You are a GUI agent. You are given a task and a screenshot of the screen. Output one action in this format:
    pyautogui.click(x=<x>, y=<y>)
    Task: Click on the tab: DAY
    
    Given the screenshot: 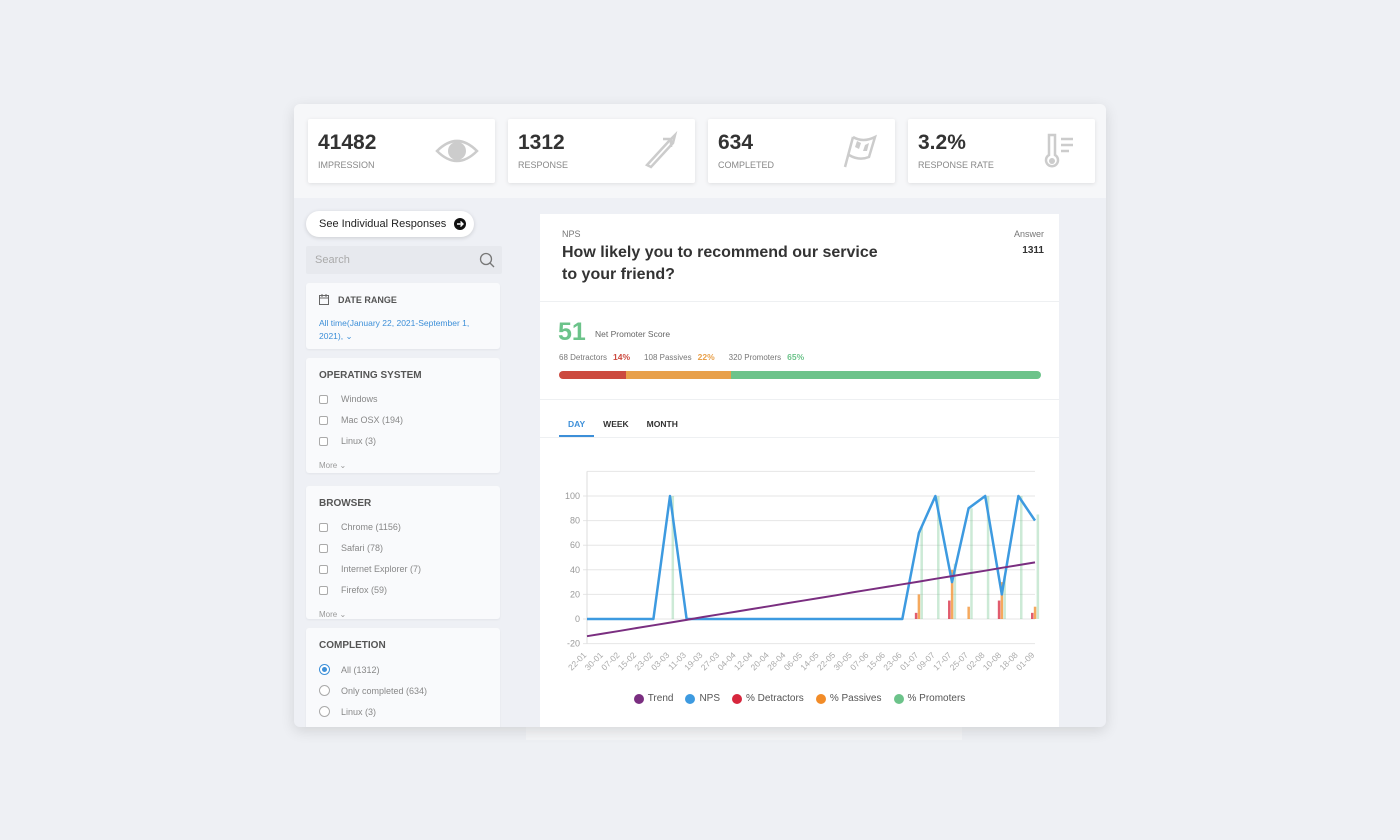 What is the action you would take?
    pyautogui.click(x=577, y=423)
    